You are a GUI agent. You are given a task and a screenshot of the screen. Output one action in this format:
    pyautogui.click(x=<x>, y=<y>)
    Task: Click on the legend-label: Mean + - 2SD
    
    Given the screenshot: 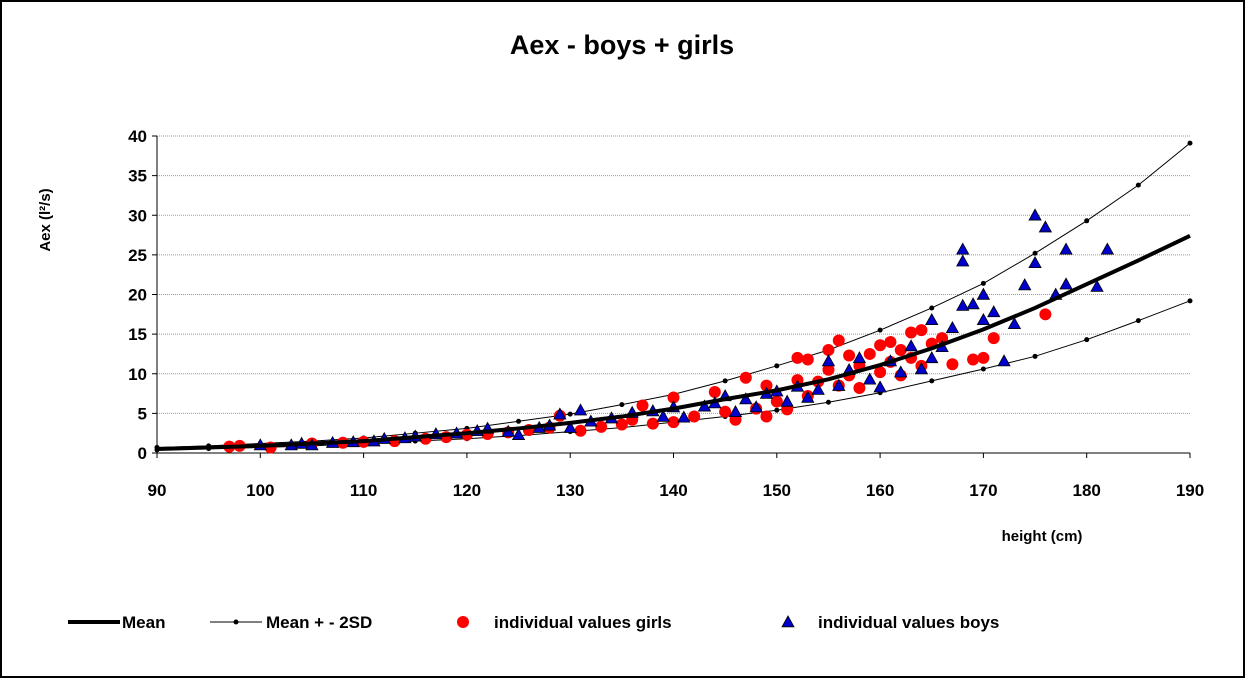 What is the action you would take?
    pyautogui.click(x=319, y=622)
    